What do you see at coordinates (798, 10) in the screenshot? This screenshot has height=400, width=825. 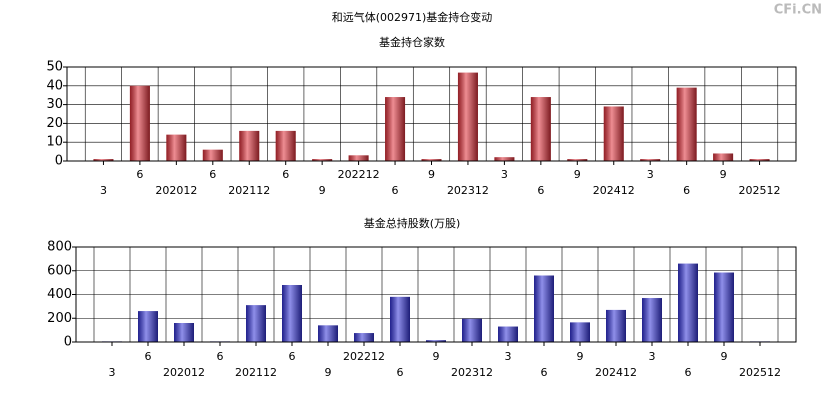 I see `watermark: CFi.CN` at bounding box center [798, 10].